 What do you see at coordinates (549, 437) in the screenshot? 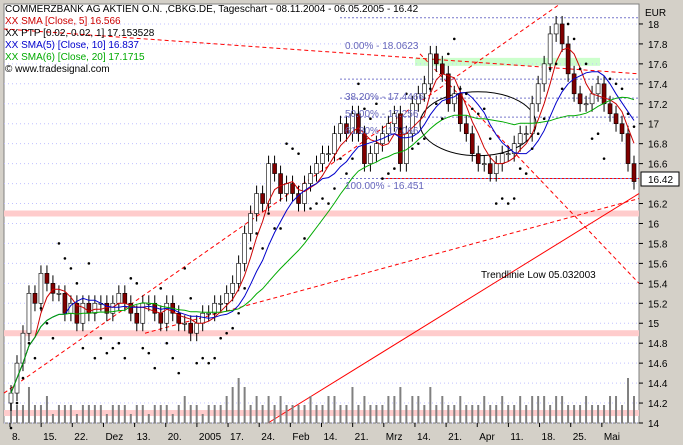
I see `x-tick-label-17: 18.` at bounding box center [549, 437].